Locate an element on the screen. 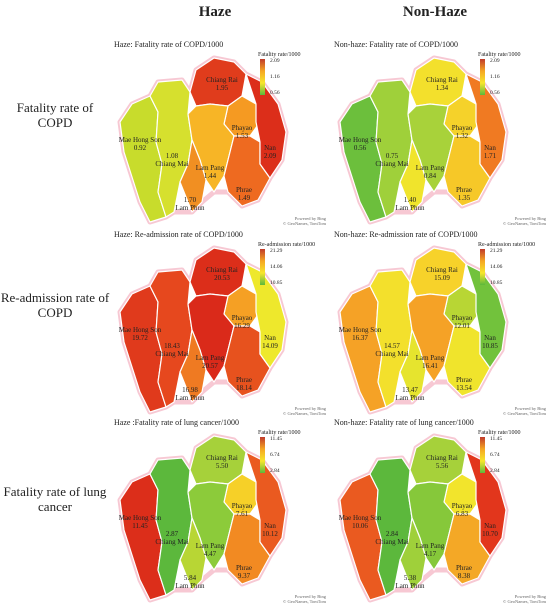  province-value: 7.61 is located at coordinates (242, 514).